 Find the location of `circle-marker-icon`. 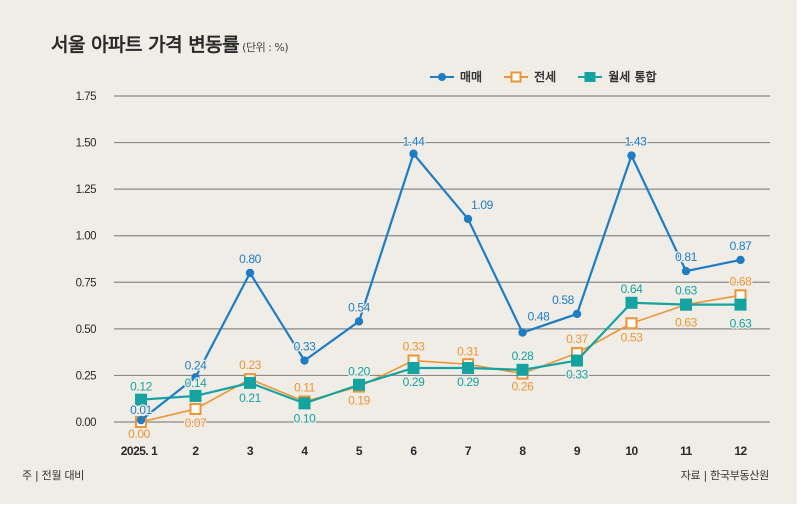

circle-marker-icon is located at coordinates (442, 76).